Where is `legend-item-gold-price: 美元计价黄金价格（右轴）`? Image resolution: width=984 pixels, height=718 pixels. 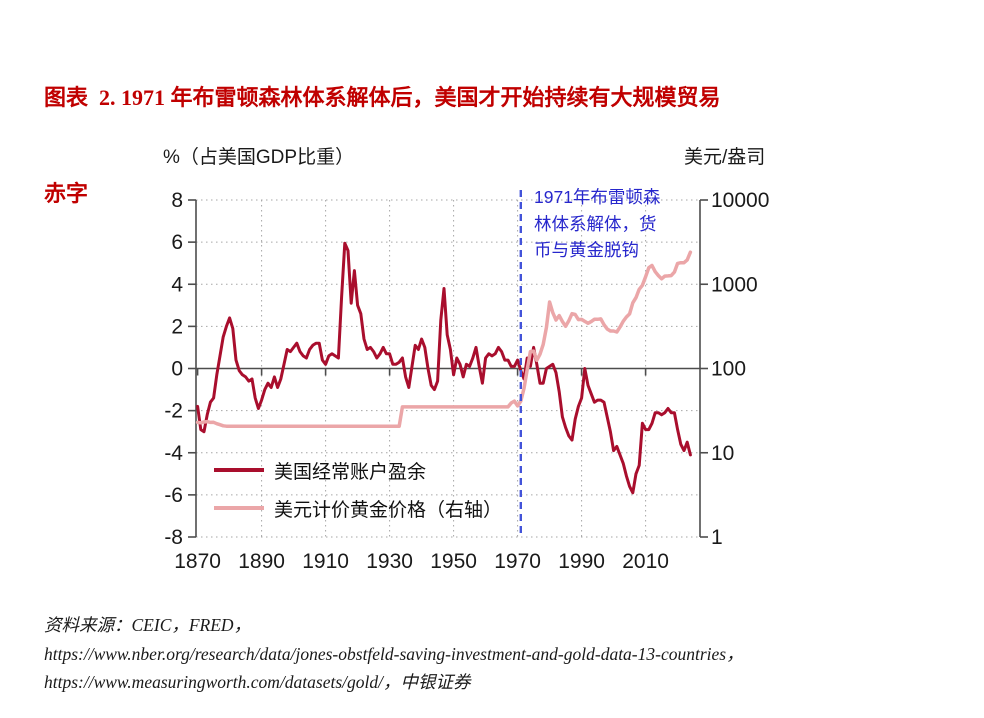
legend-item-gold-price: 美元计价黄金价格（右轴） is located at coordinates (358, 508).